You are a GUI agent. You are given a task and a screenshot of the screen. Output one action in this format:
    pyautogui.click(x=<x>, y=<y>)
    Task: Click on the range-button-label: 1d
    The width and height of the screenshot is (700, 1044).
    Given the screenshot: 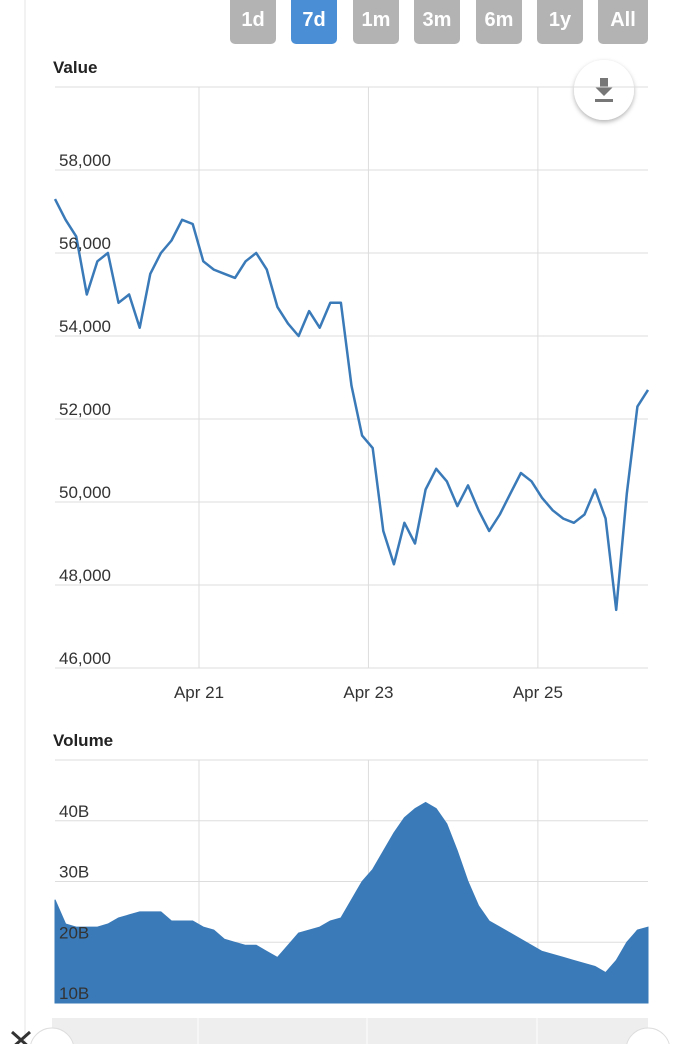 What is the action you would take?
    pyautogui.click(x=252, y=20)
    